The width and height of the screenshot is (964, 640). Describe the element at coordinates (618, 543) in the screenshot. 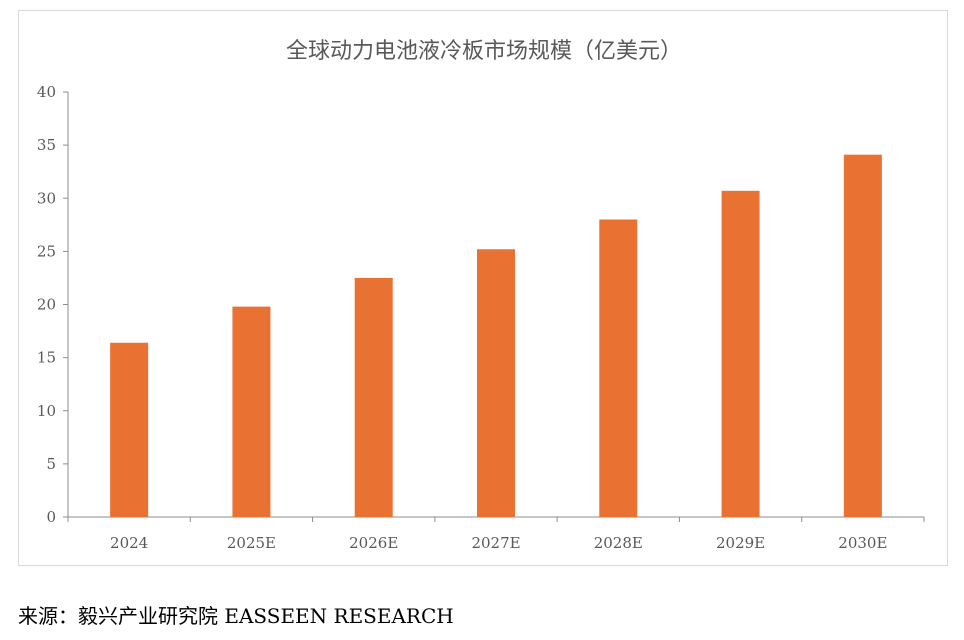

I see `x-tick-label: 2028E` at that location.